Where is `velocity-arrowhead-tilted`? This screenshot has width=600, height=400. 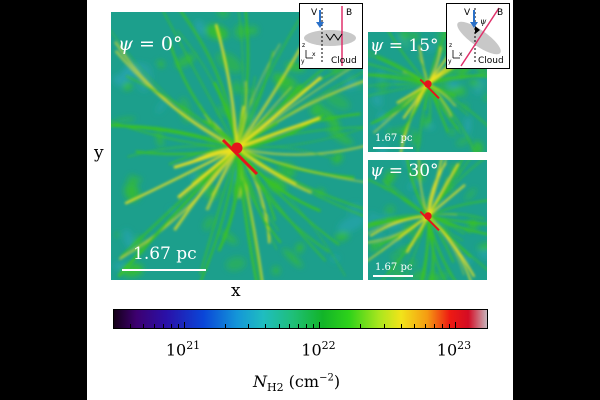
velocity-arrowhead-tilted is located at coordinates (474, 25).